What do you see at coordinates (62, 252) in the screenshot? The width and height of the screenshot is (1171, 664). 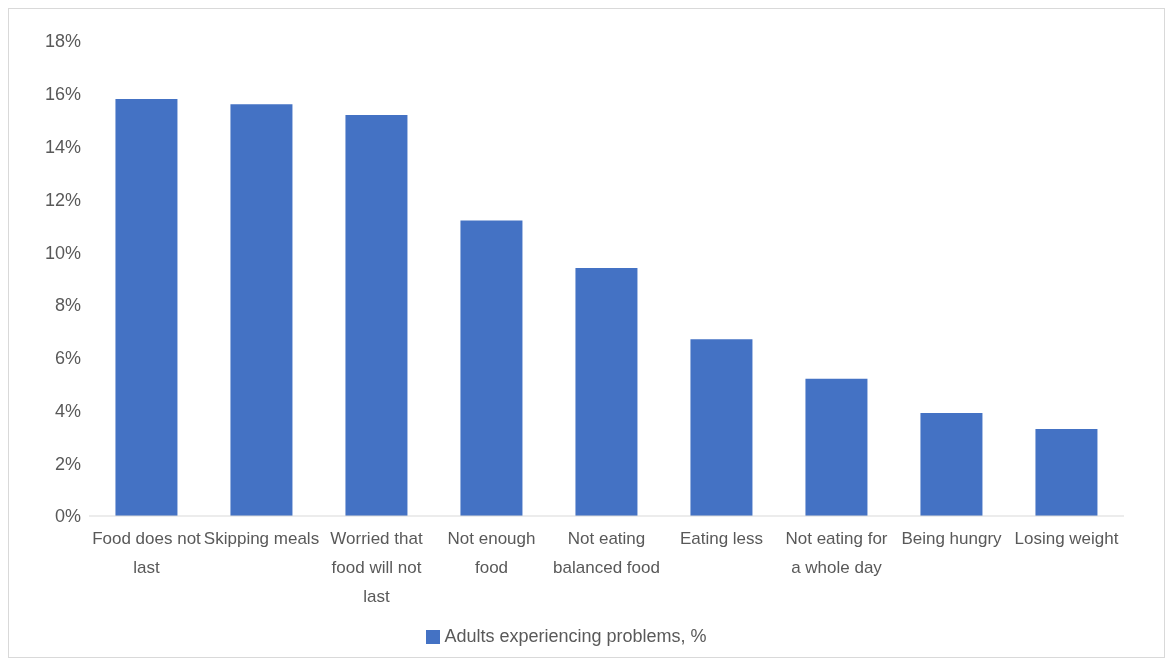 I see `y-tick-label: 10%` at bounding box center [62, 252].